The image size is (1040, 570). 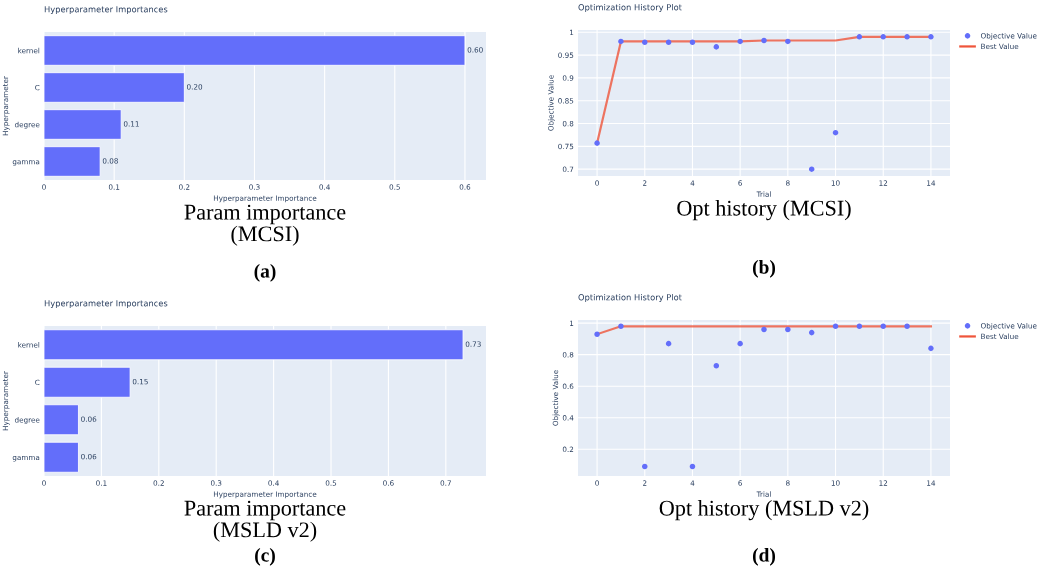 What do you see at coordinates (265, 273) in the screenshot?
I see `text: (a)` at bounding box center [265, 273].